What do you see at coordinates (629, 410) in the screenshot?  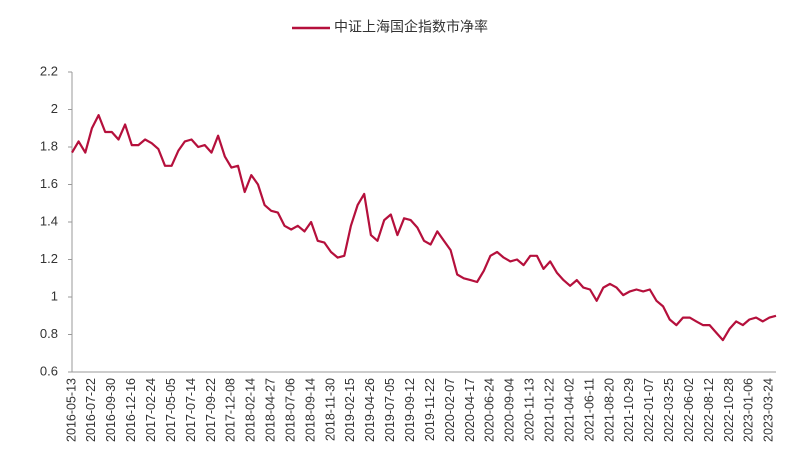 I see `x-tick-label: 2021-10-29` at bounding box center [629, 410].